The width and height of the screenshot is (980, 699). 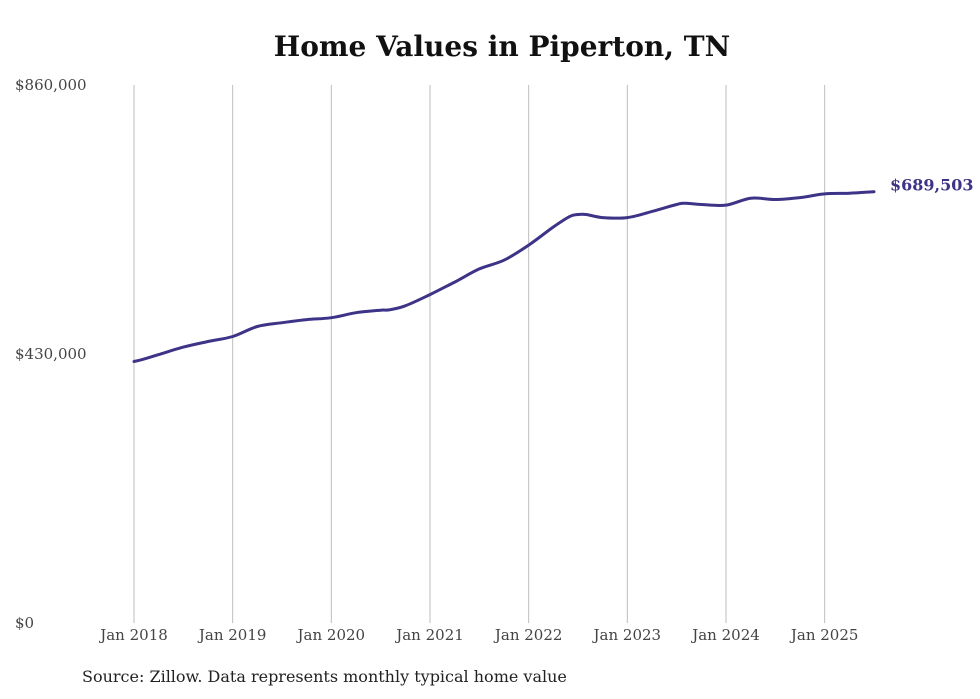 What do you see at coordinates (24, 623) in the screenshot?
I see `y-tick-label: $0` at bounding box center [24, 623].